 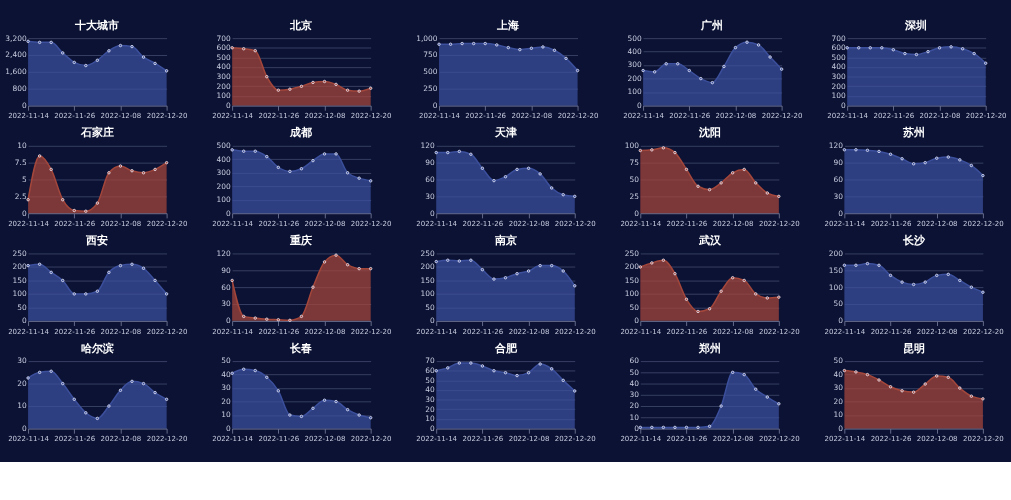 What do you see at coordinates (913, 348) in the screenshot?
I see `chart-title: 昆明` at bounding box center [913, 348].